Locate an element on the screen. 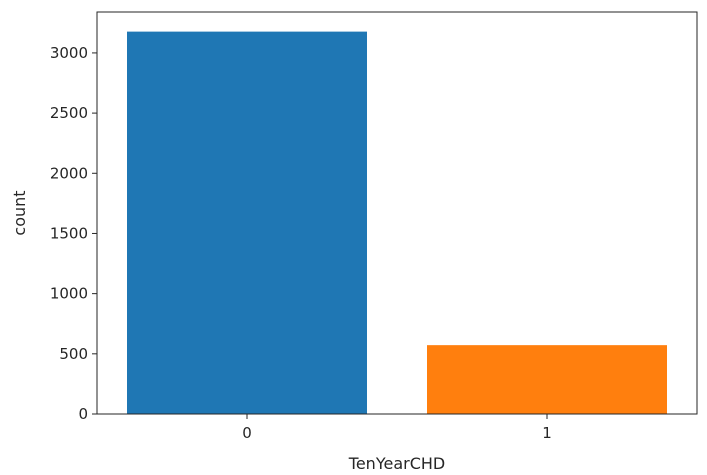  y-tick-label: 1000 is located at coordinates (69, 294).